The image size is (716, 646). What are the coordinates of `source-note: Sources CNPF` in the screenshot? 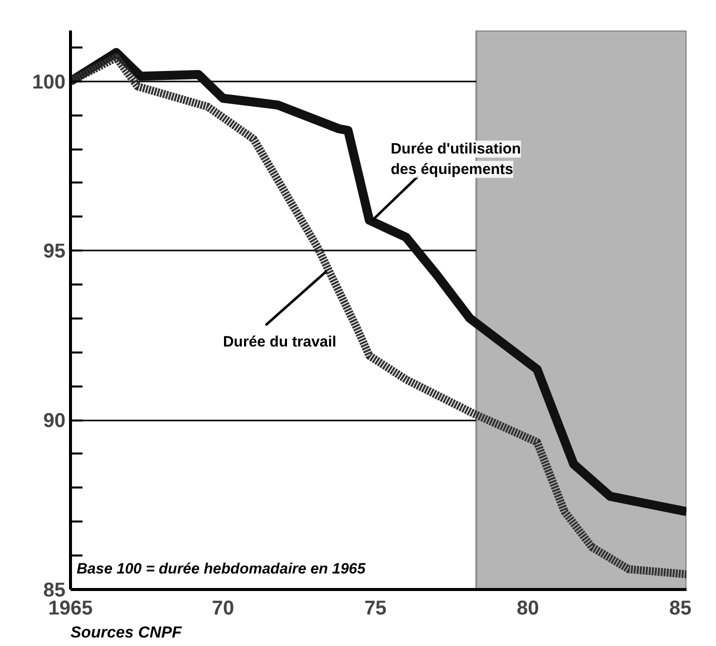 It's located at (126, 633).